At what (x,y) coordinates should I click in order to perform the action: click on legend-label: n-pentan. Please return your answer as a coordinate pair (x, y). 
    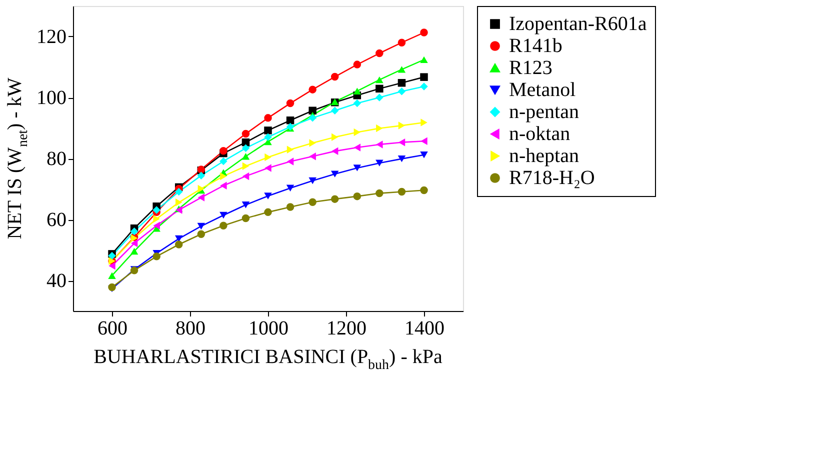
    Looking at the image, I should click on (544, 112).